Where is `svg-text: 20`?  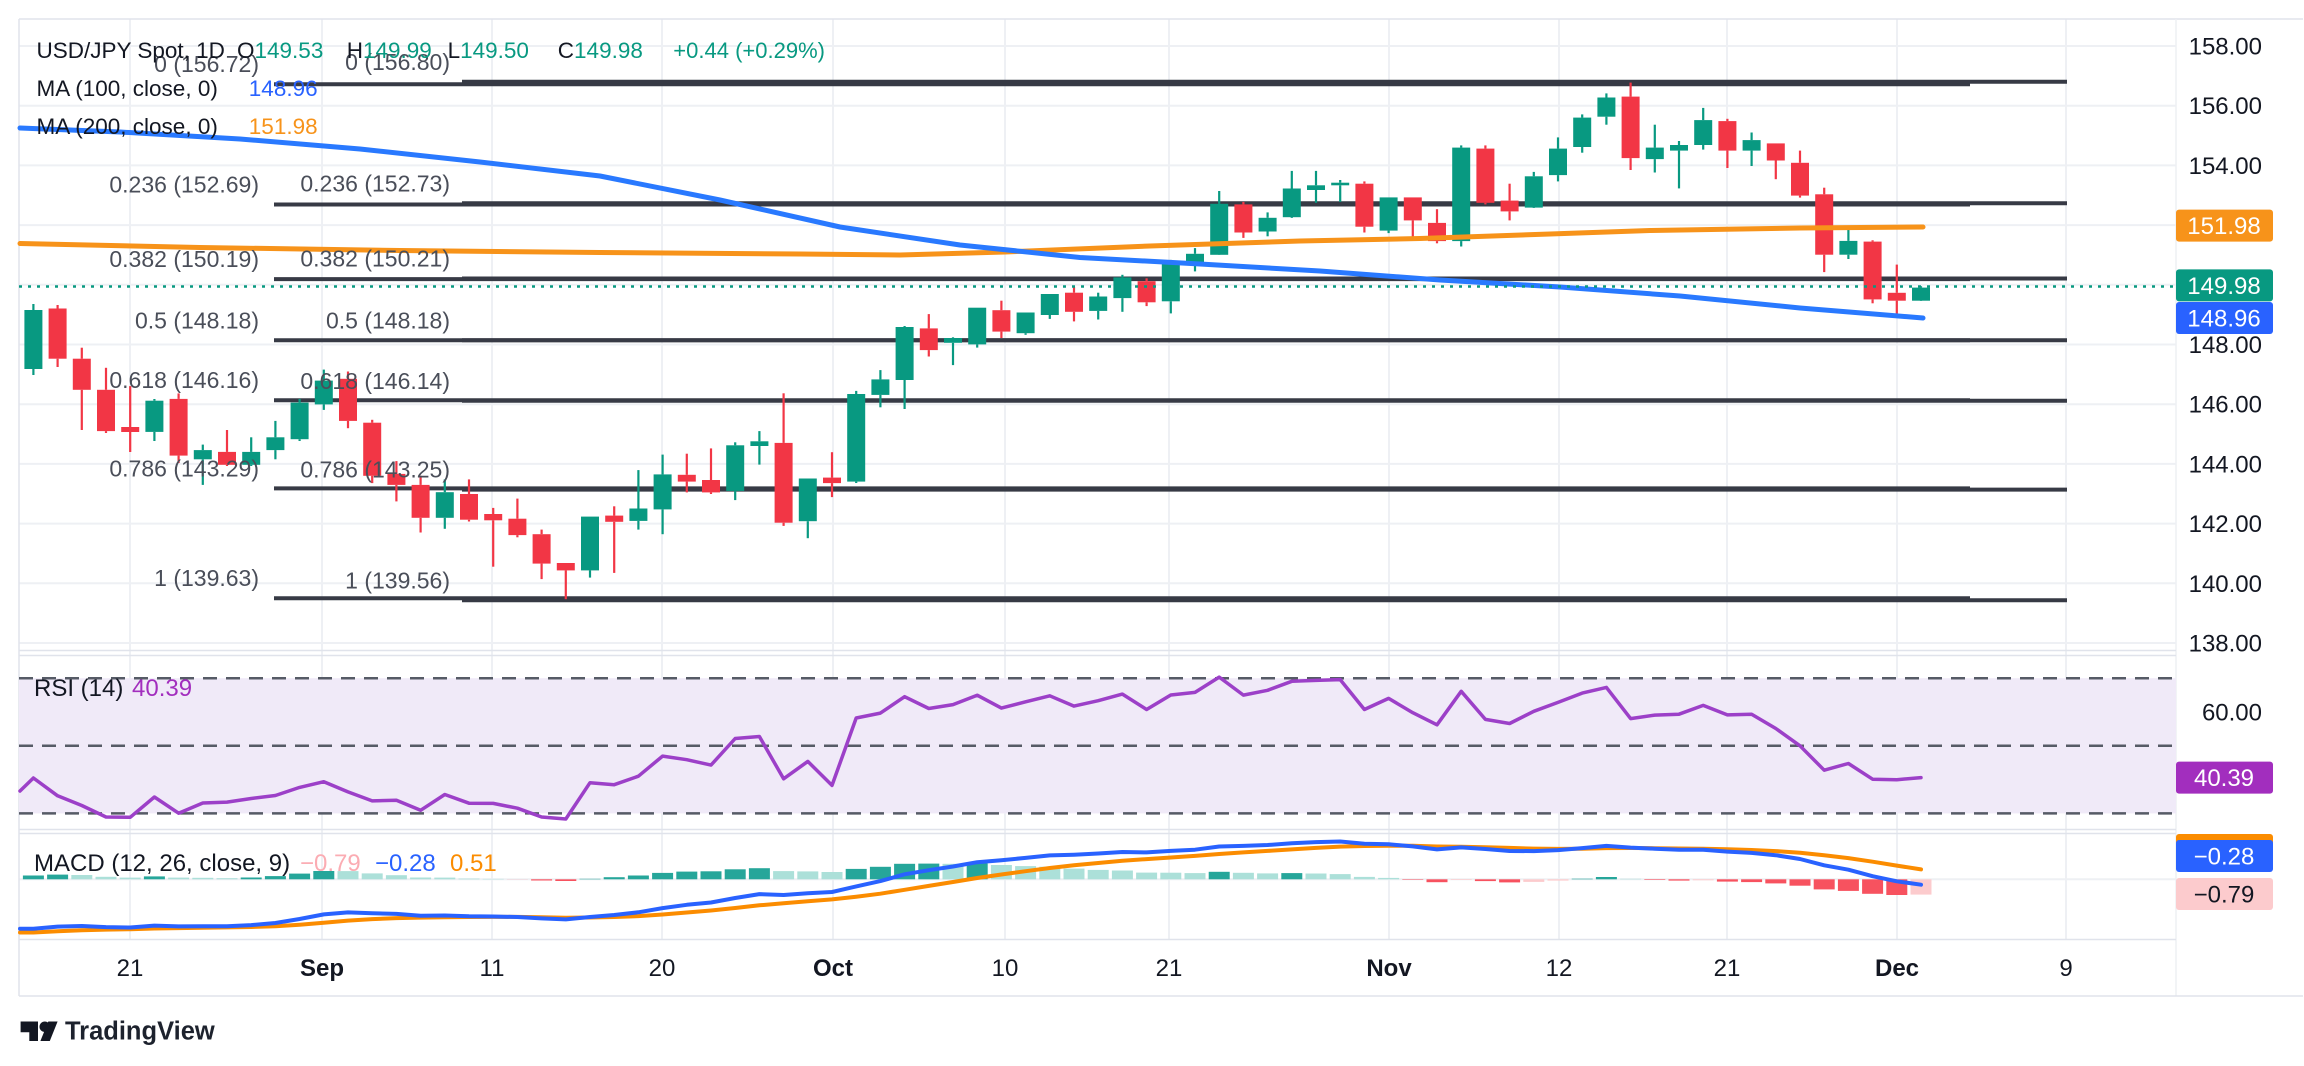 svg-text: 20 is located at coordinates (662, 968).